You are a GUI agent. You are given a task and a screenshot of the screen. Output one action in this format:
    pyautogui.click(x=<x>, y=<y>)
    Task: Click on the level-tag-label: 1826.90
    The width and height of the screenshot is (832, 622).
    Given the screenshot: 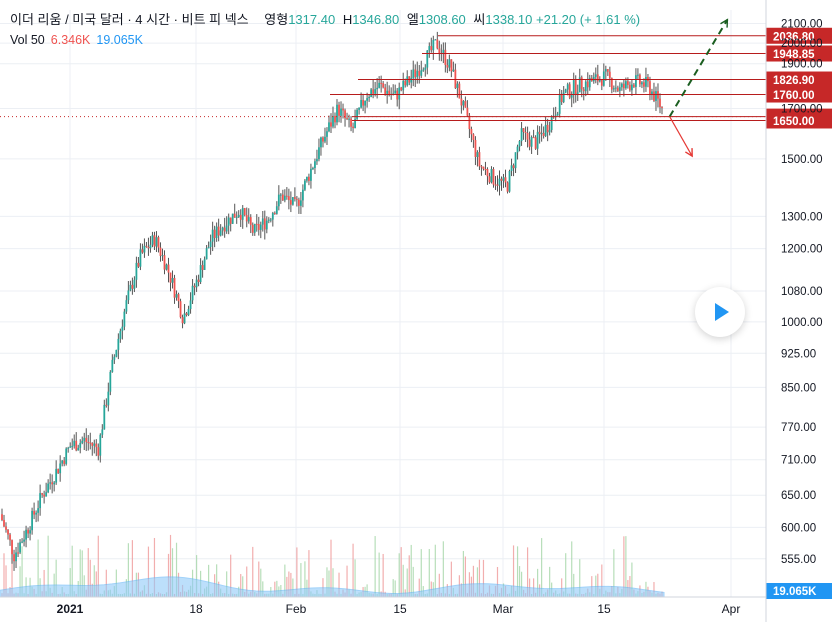 What is the action you would take?
    pyautogui.click(x=794, y=81)
    